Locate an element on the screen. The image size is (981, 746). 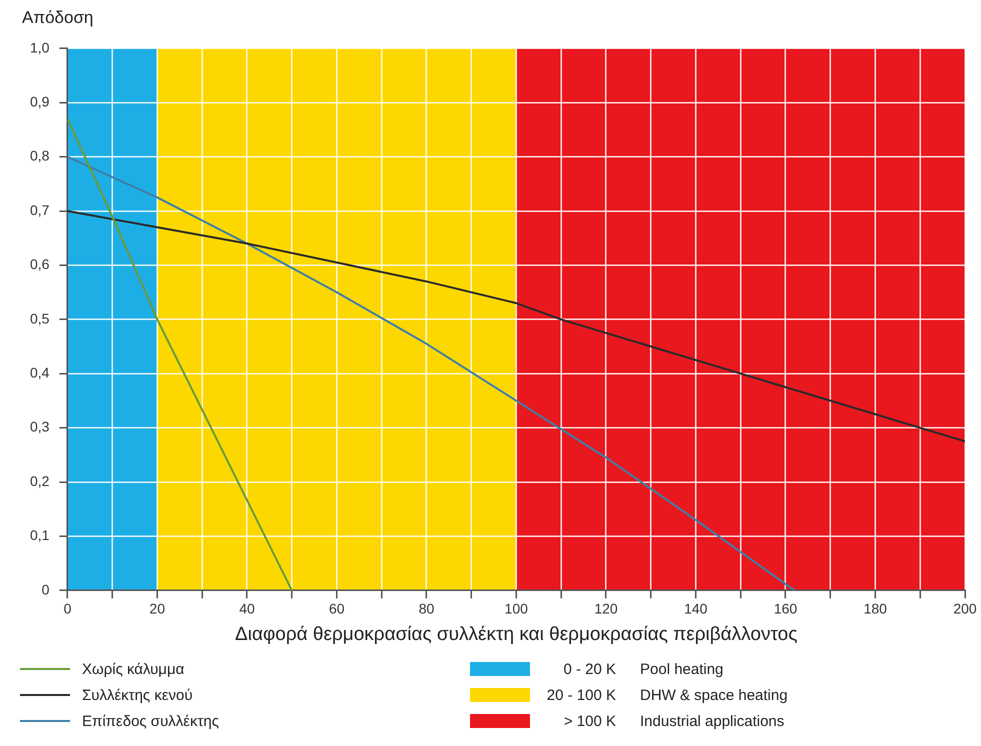
y-tick-label: 0,7 is located at coordinates (40, 210).